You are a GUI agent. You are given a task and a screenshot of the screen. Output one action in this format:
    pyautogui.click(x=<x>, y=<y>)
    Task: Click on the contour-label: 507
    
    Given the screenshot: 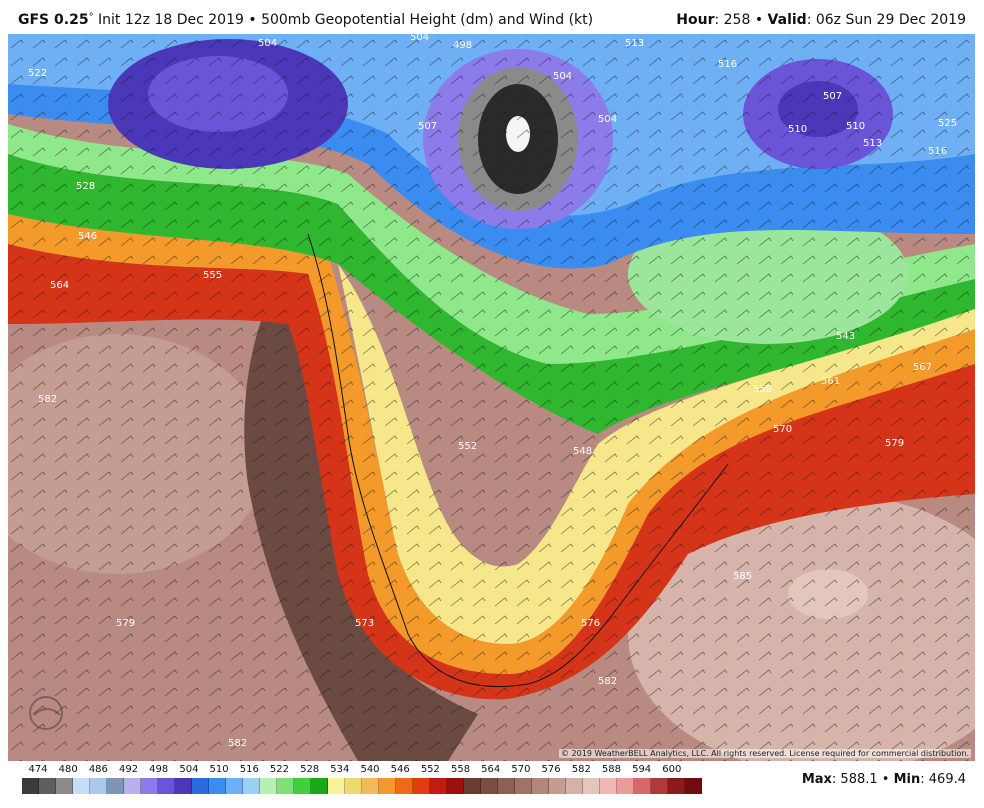 What is the action you would take?
    pyautogui.click(x=832, y=96)
    